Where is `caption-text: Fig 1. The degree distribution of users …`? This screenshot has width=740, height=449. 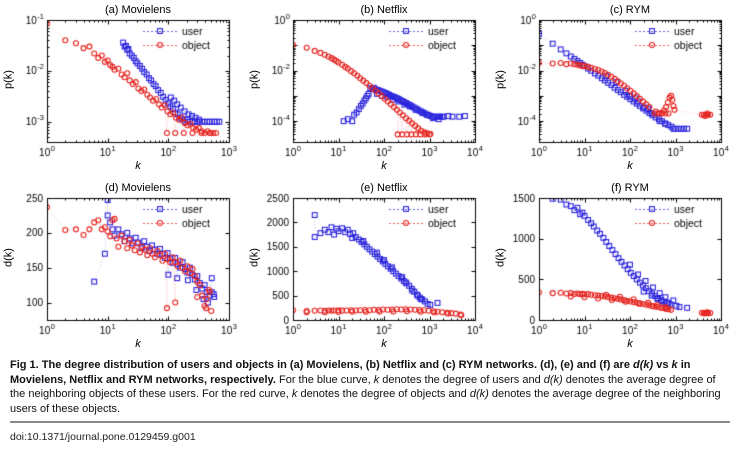
caption-text: Fig 1. The degree distribution of users … is located at coordinates (370, 387).